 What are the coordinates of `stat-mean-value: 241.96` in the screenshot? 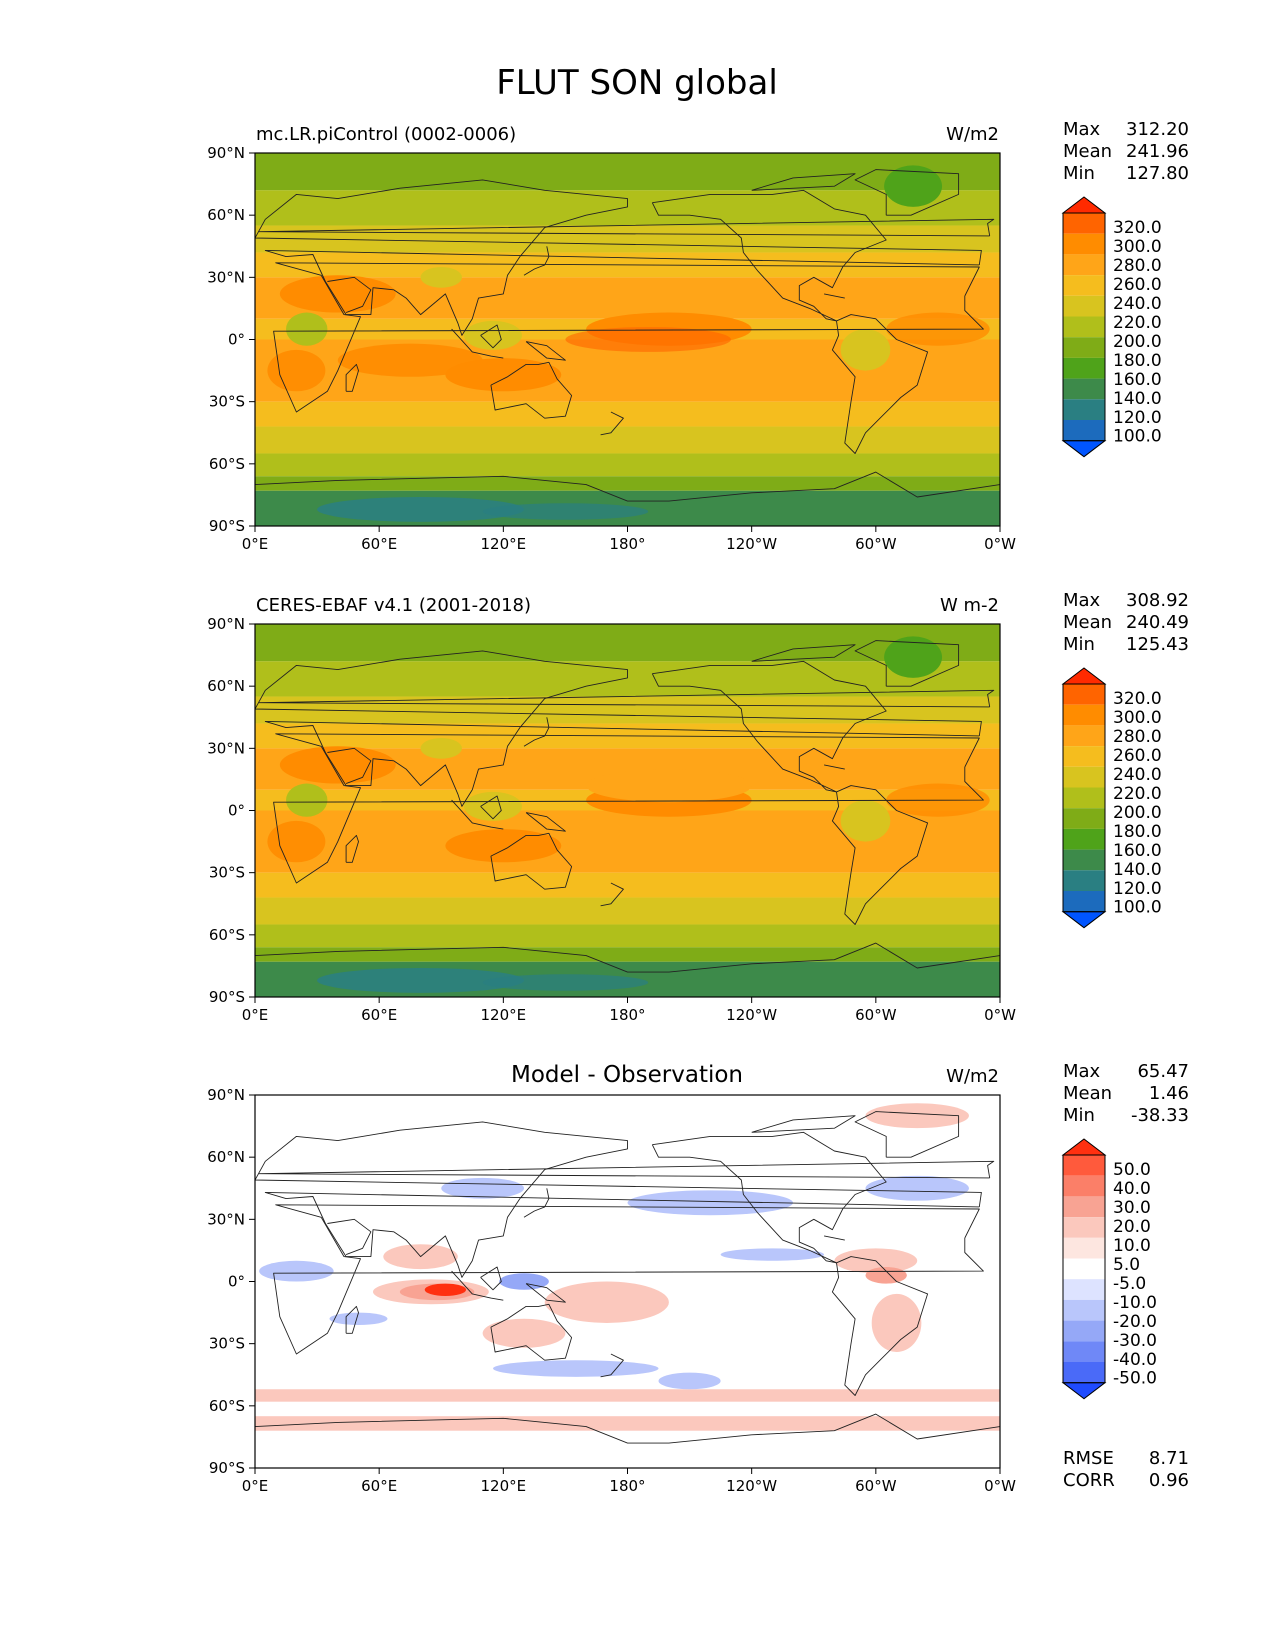 It's located at (1157, 151).